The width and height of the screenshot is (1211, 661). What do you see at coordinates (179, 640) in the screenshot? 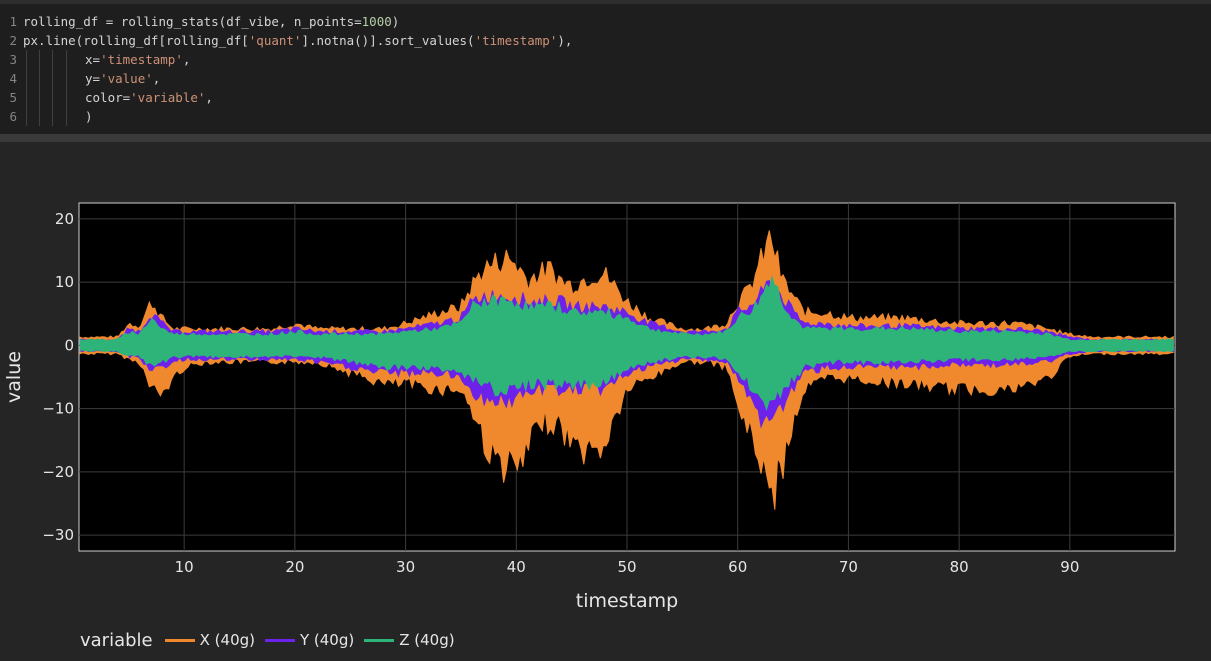
I see `legend-swatch-x` at bounding box center [179, 640].